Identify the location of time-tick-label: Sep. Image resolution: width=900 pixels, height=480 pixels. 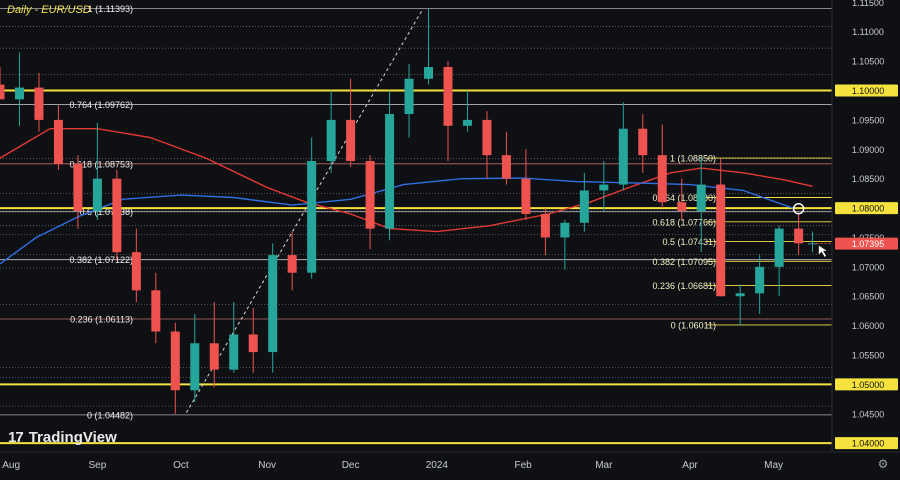
(97, 465).